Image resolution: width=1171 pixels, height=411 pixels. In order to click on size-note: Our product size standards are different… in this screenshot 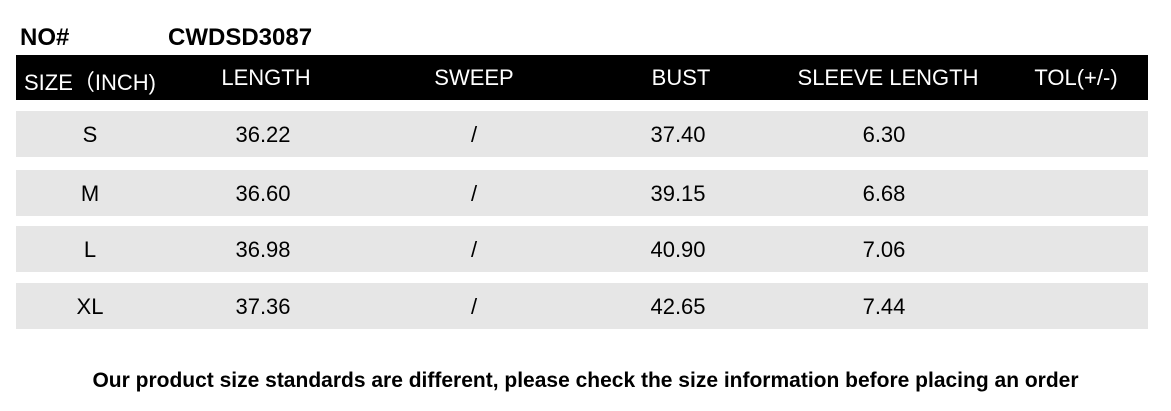, I will do `click(585, 380)`.